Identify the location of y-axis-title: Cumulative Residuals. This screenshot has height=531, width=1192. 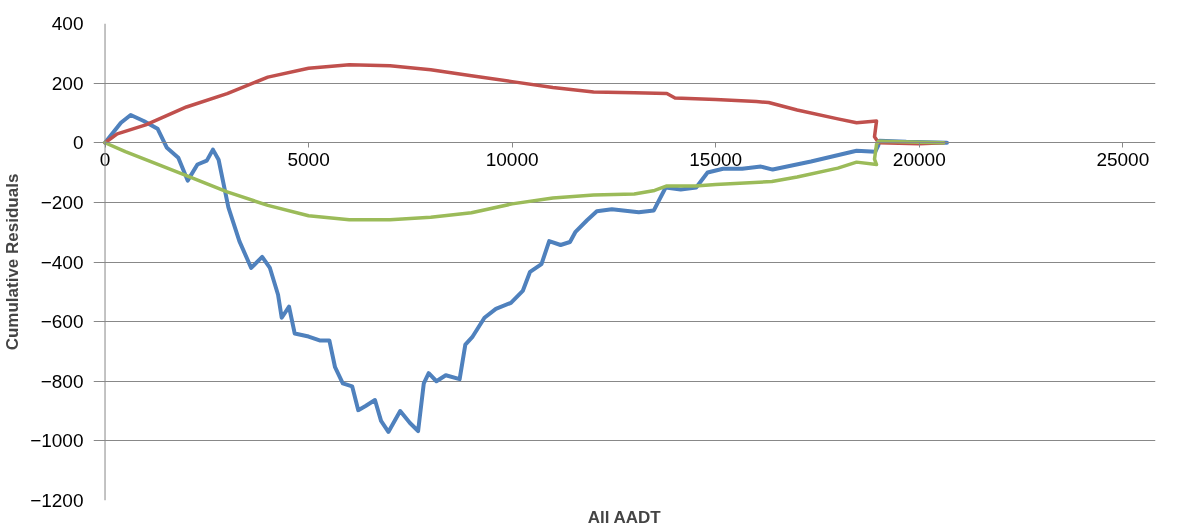
(13, 262).